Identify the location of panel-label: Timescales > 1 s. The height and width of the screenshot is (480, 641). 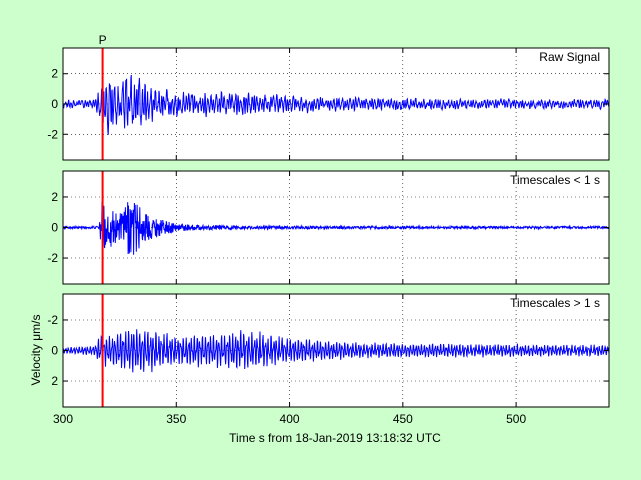
(555, 303).